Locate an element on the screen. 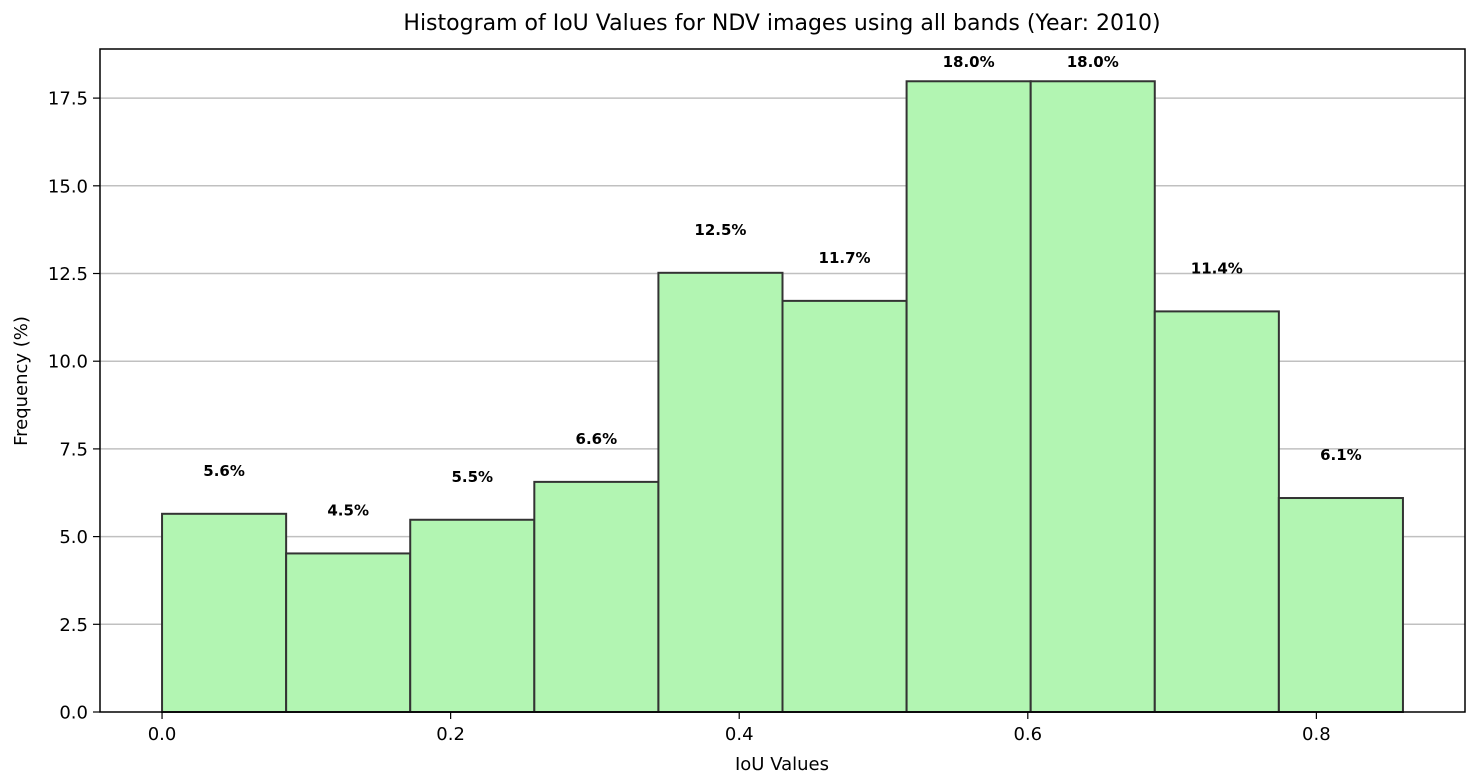 Image resolution: width=1471 pixels, height=777 pixels. bar-data-label: 11.4% is located at coordinates (1217, 268).